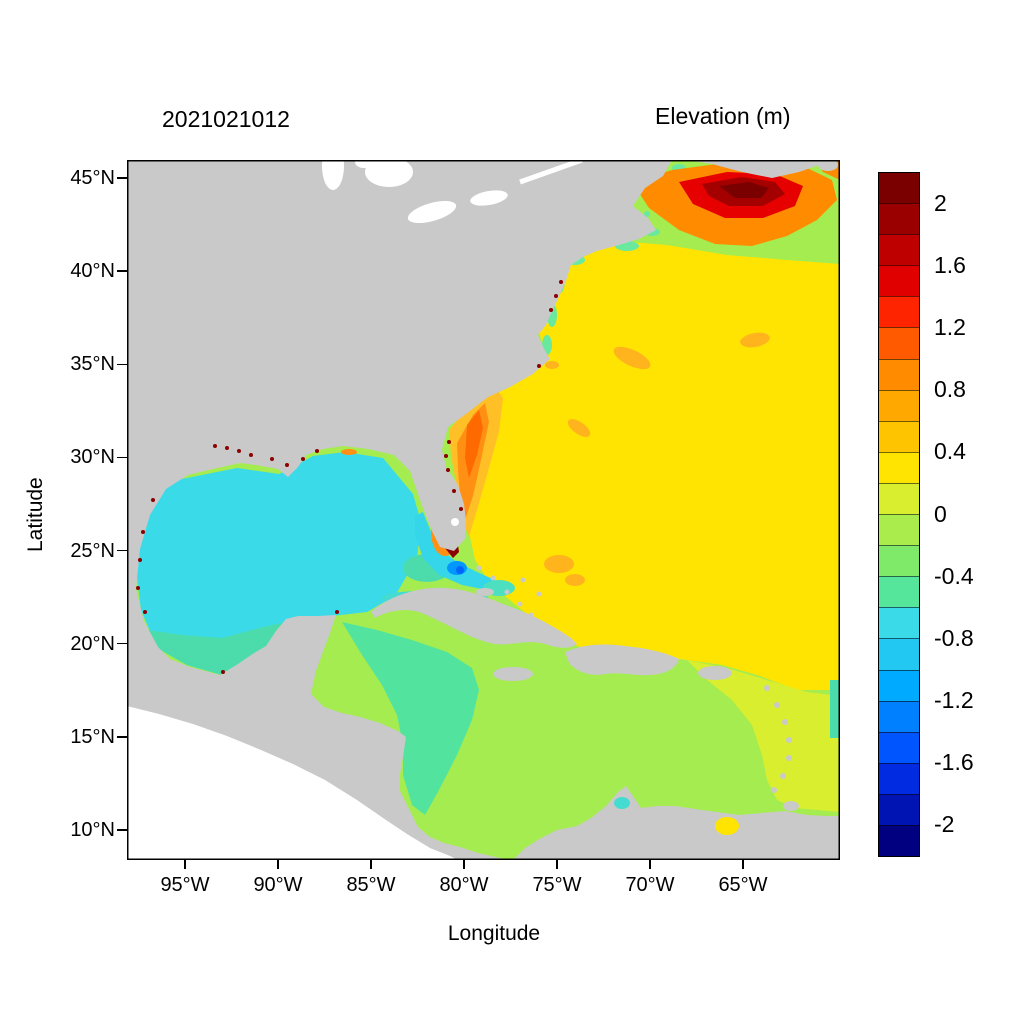  Describe the element at coordinates (92, 457) in the screenshot. I see `y-tick-label: 30°N` at that location.